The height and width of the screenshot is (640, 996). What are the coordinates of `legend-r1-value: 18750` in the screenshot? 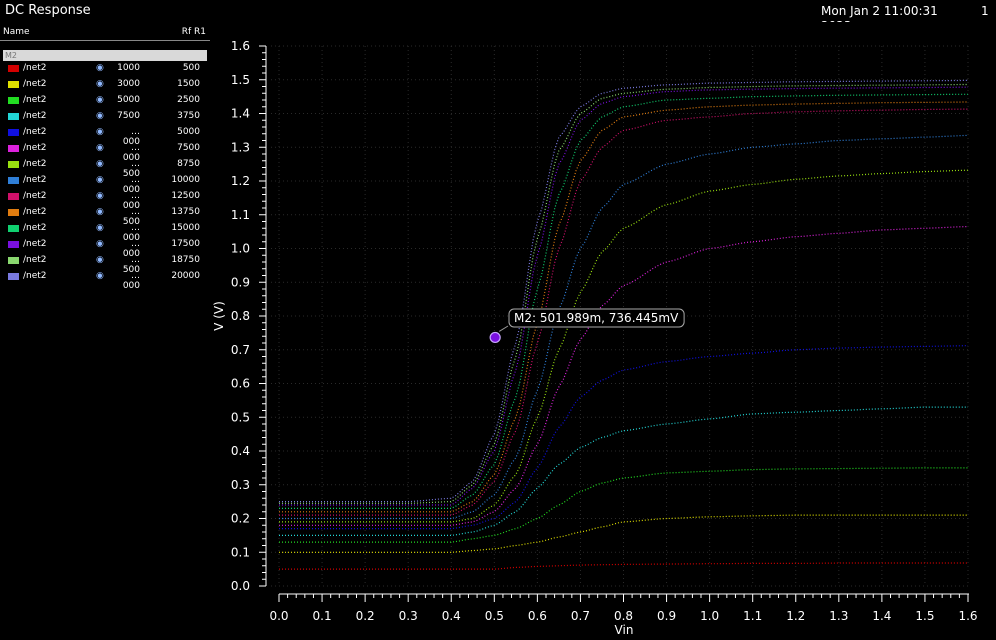 It's located at (185, 260).